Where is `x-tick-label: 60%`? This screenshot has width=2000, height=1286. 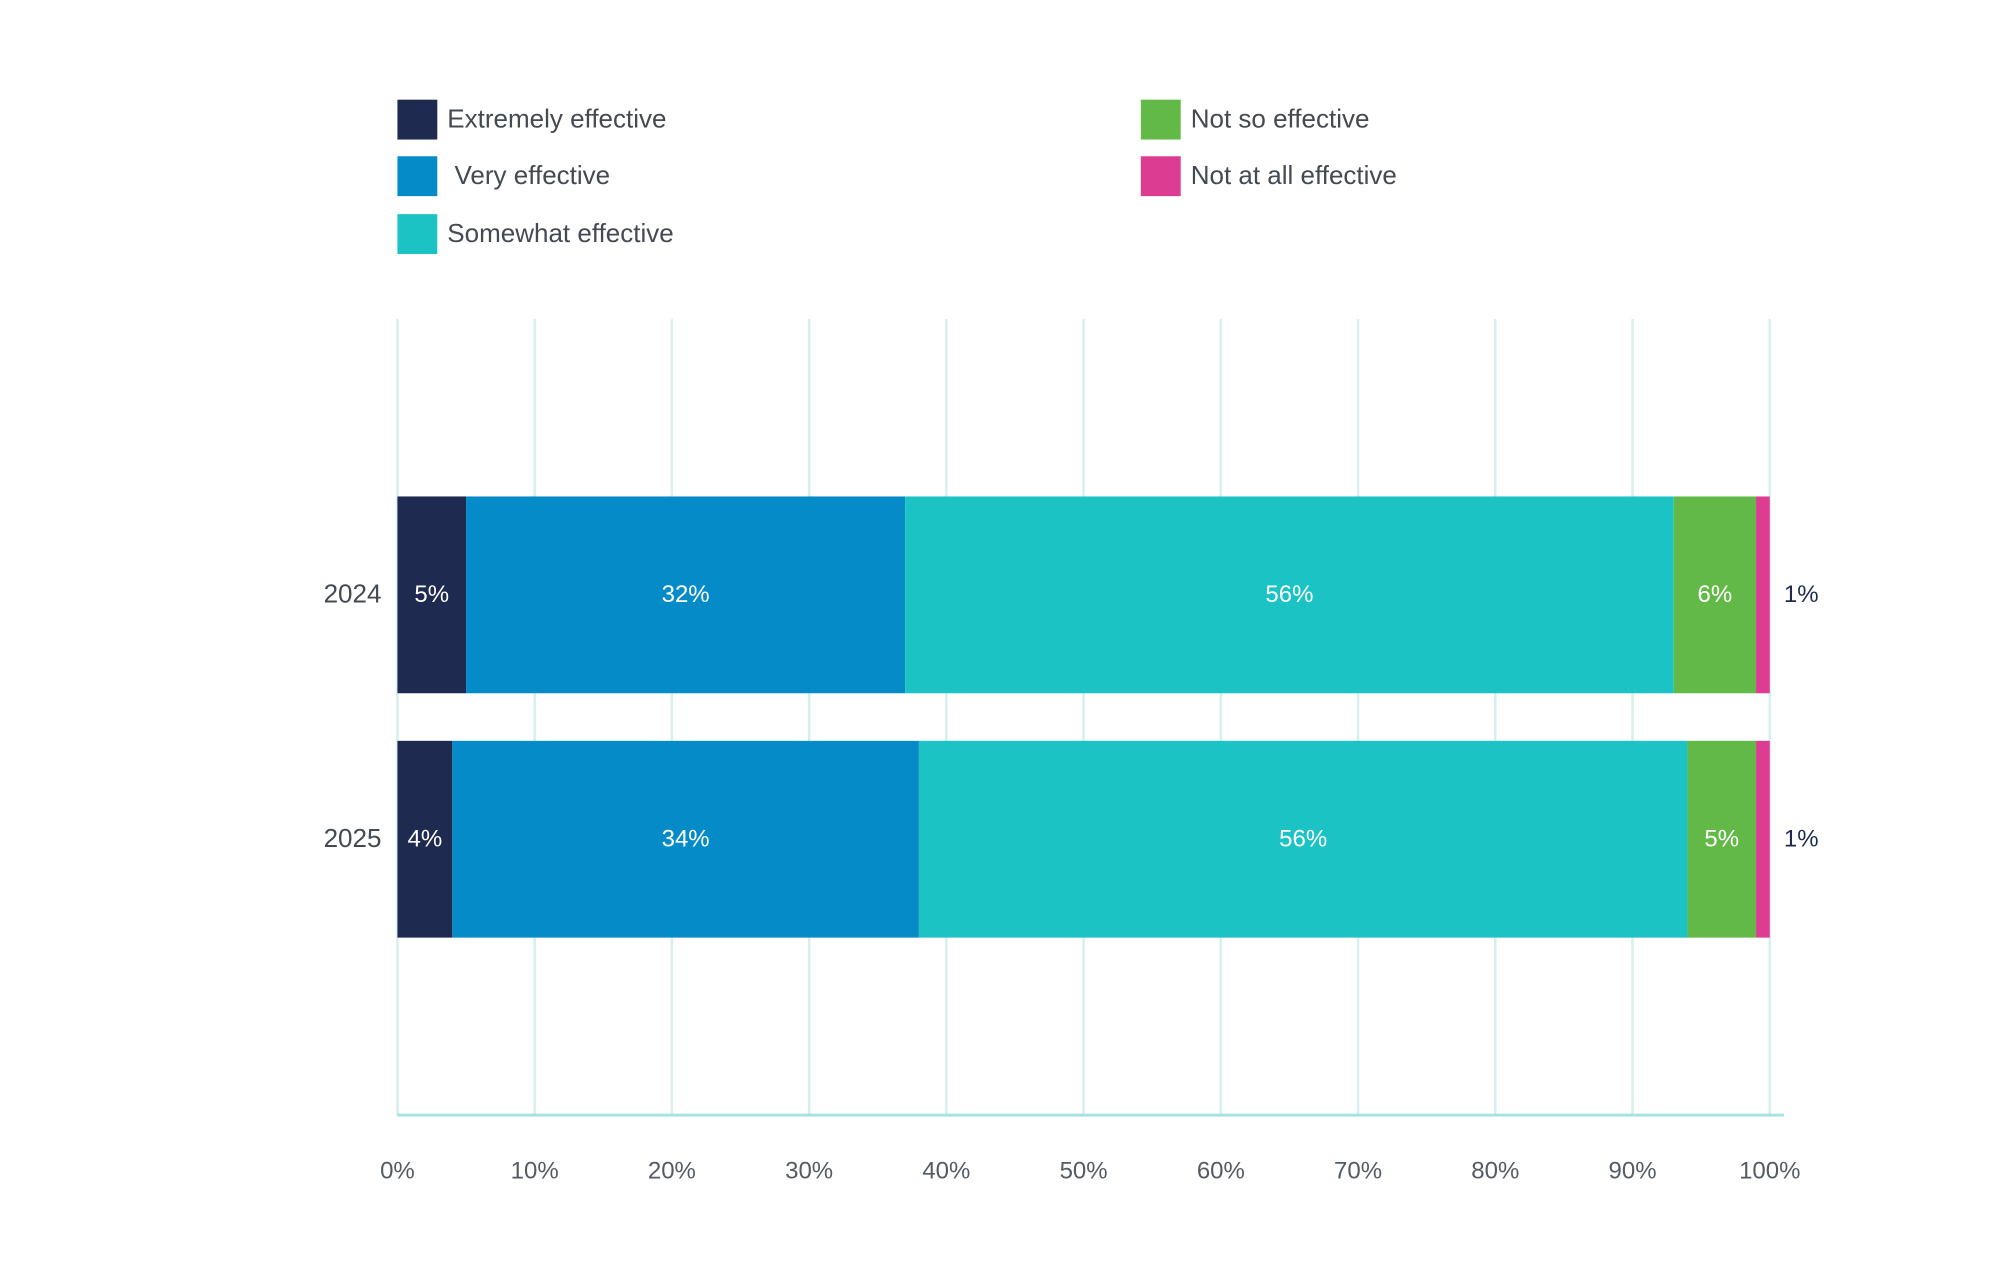 x-tick-label: 60% is located at coordinates (1221, 1170).